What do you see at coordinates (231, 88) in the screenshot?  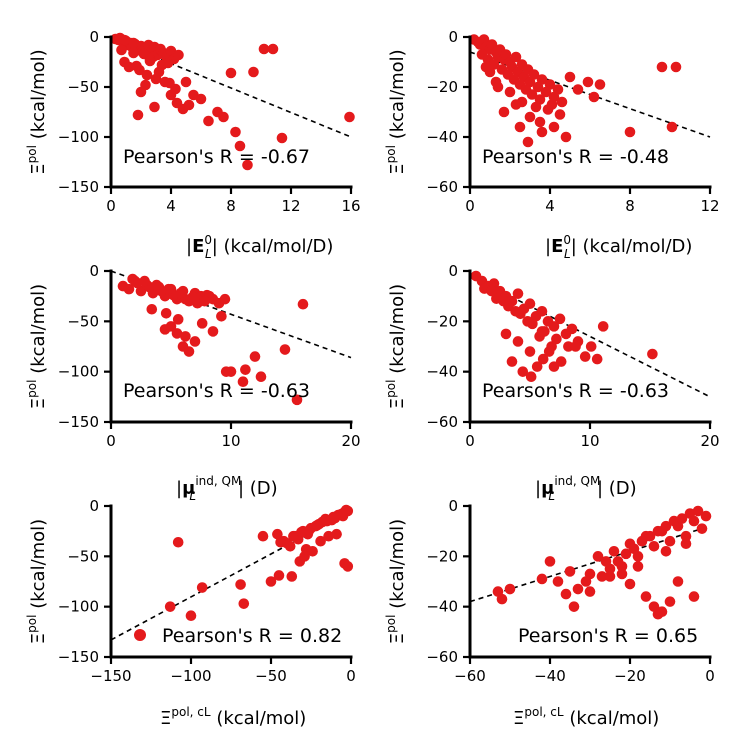 I see `fit-line` at bounding box center [231, 88].